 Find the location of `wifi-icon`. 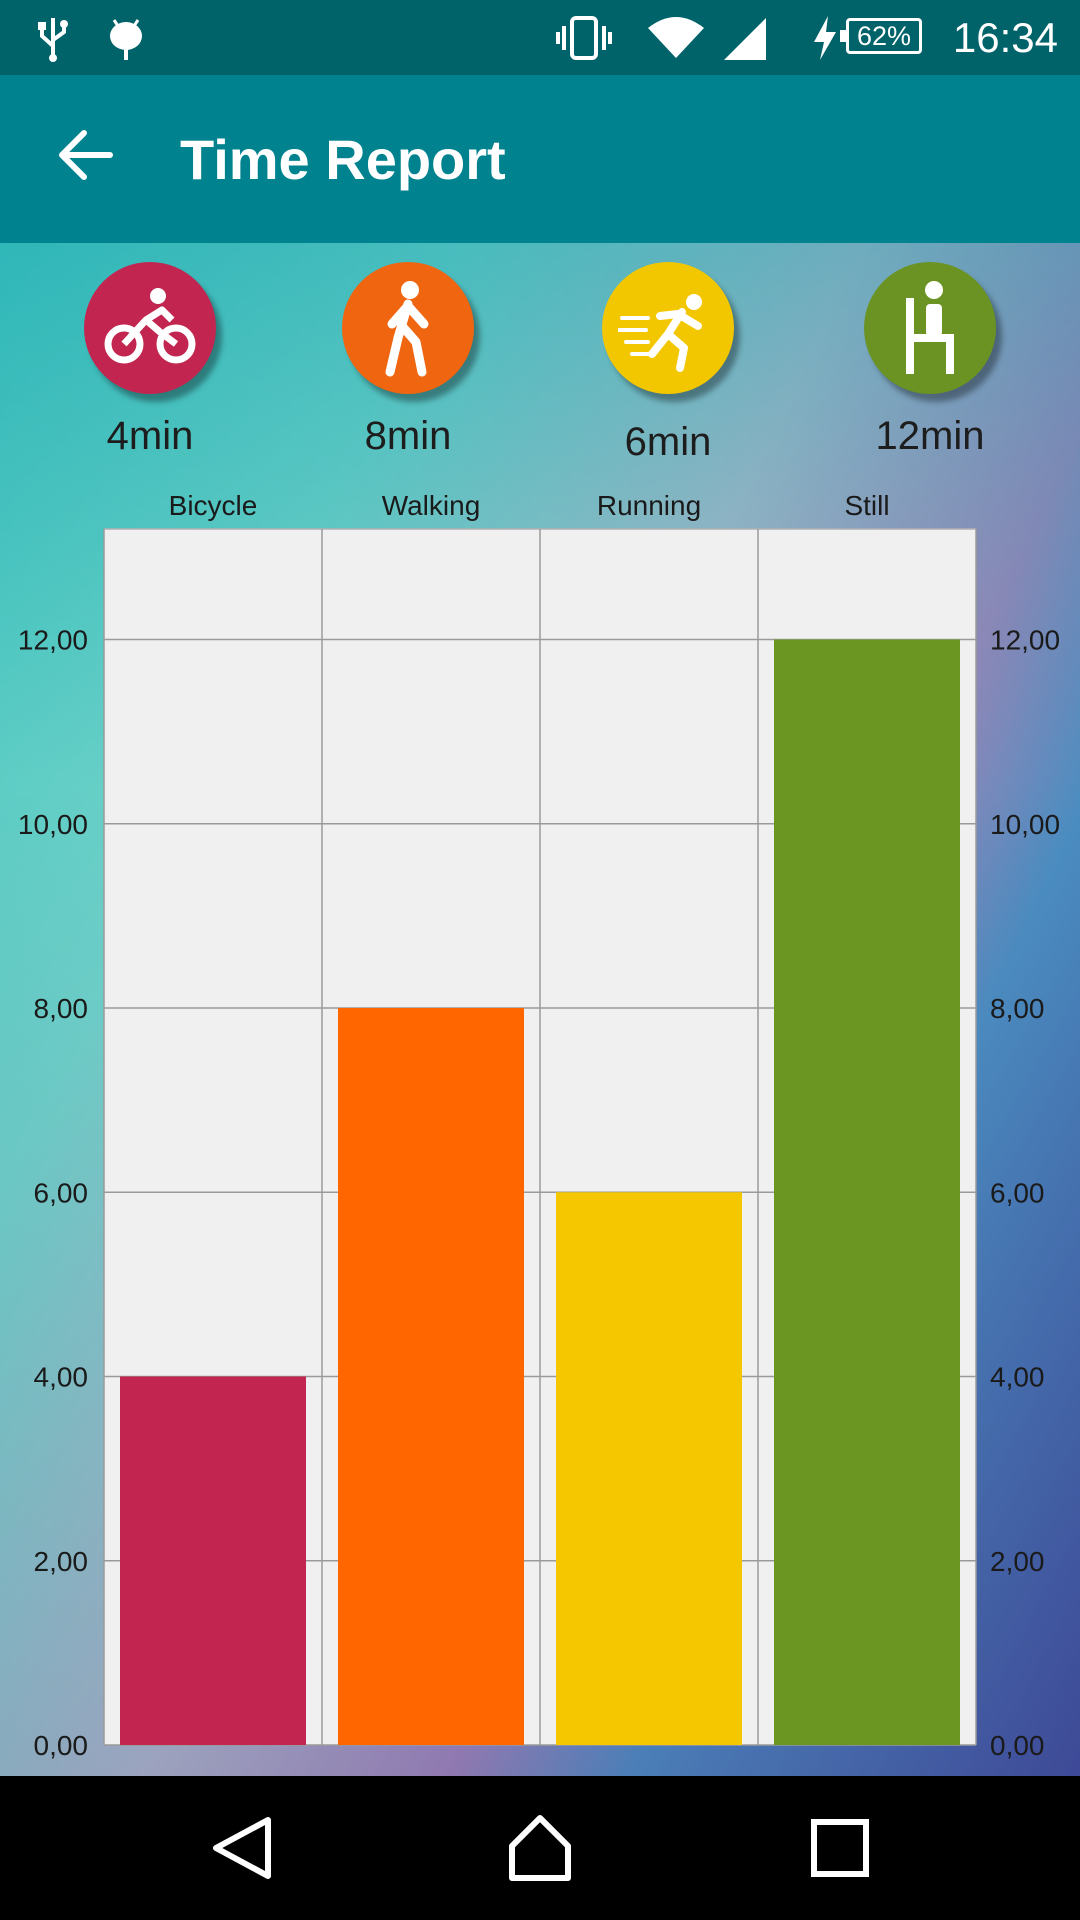

wifi-icon is located at coordinates (676, 37).